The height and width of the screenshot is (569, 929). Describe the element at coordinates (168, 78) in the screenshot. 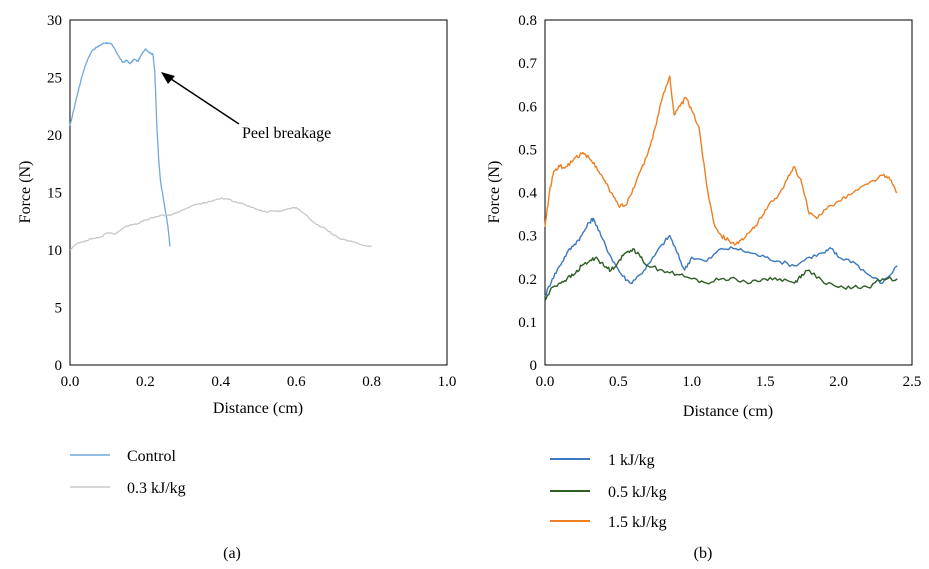

I see `annotation-arrowhead` at that location.